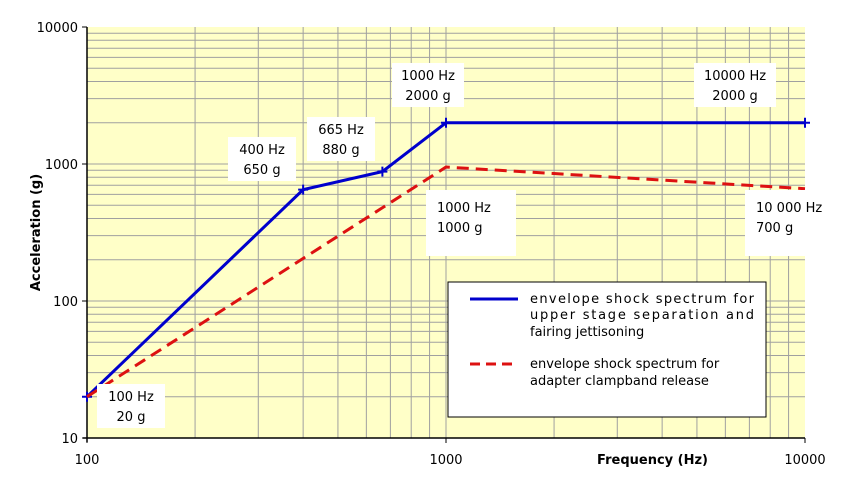 Image resolution: width=844 pixels, height=479 pixels. Describe the element at coordinates (459, 228) in the screenshot. I see `annotation-label: 1000 g` at that location.